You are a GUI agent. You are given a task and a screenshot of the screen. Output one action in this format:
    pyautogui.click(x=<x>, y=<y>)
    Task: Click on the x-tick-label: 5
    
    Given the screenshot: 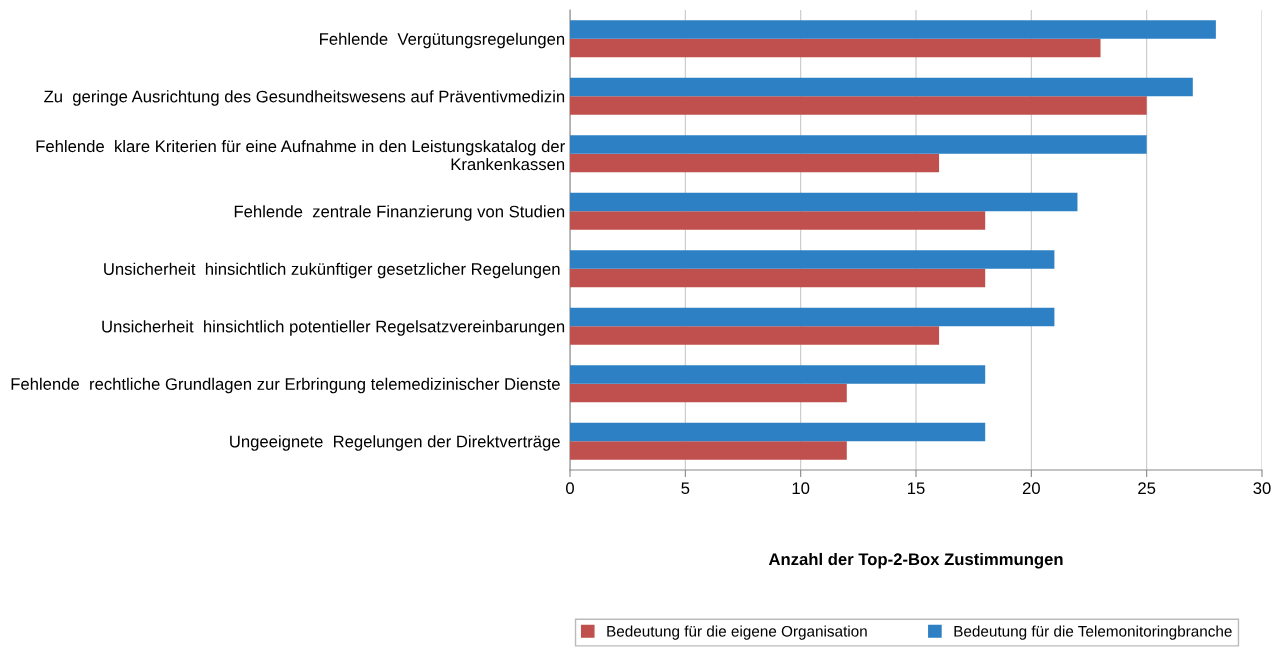 What is the action you would take?
    pyautogui.click(x=685, y=488)
    